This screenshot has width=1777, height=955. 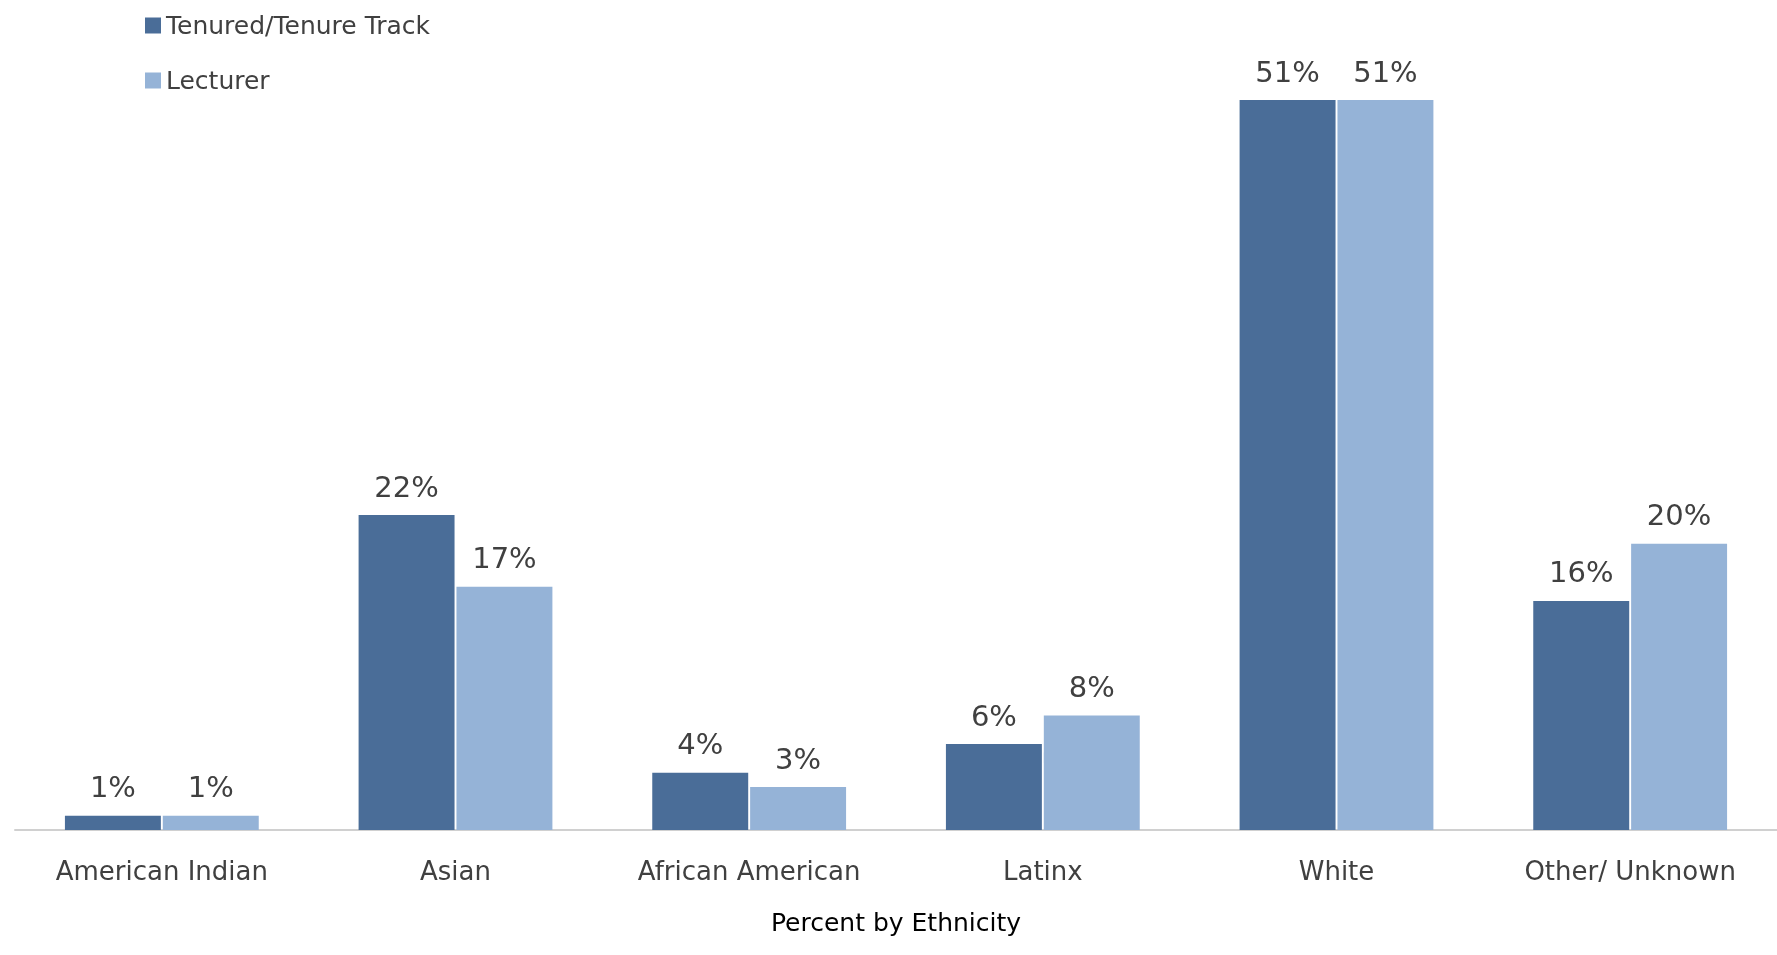 What do you see at coordinates (455, 871) in the screenshot?
I see `x-tick-label: Asian` at bounding box center [455, 871].